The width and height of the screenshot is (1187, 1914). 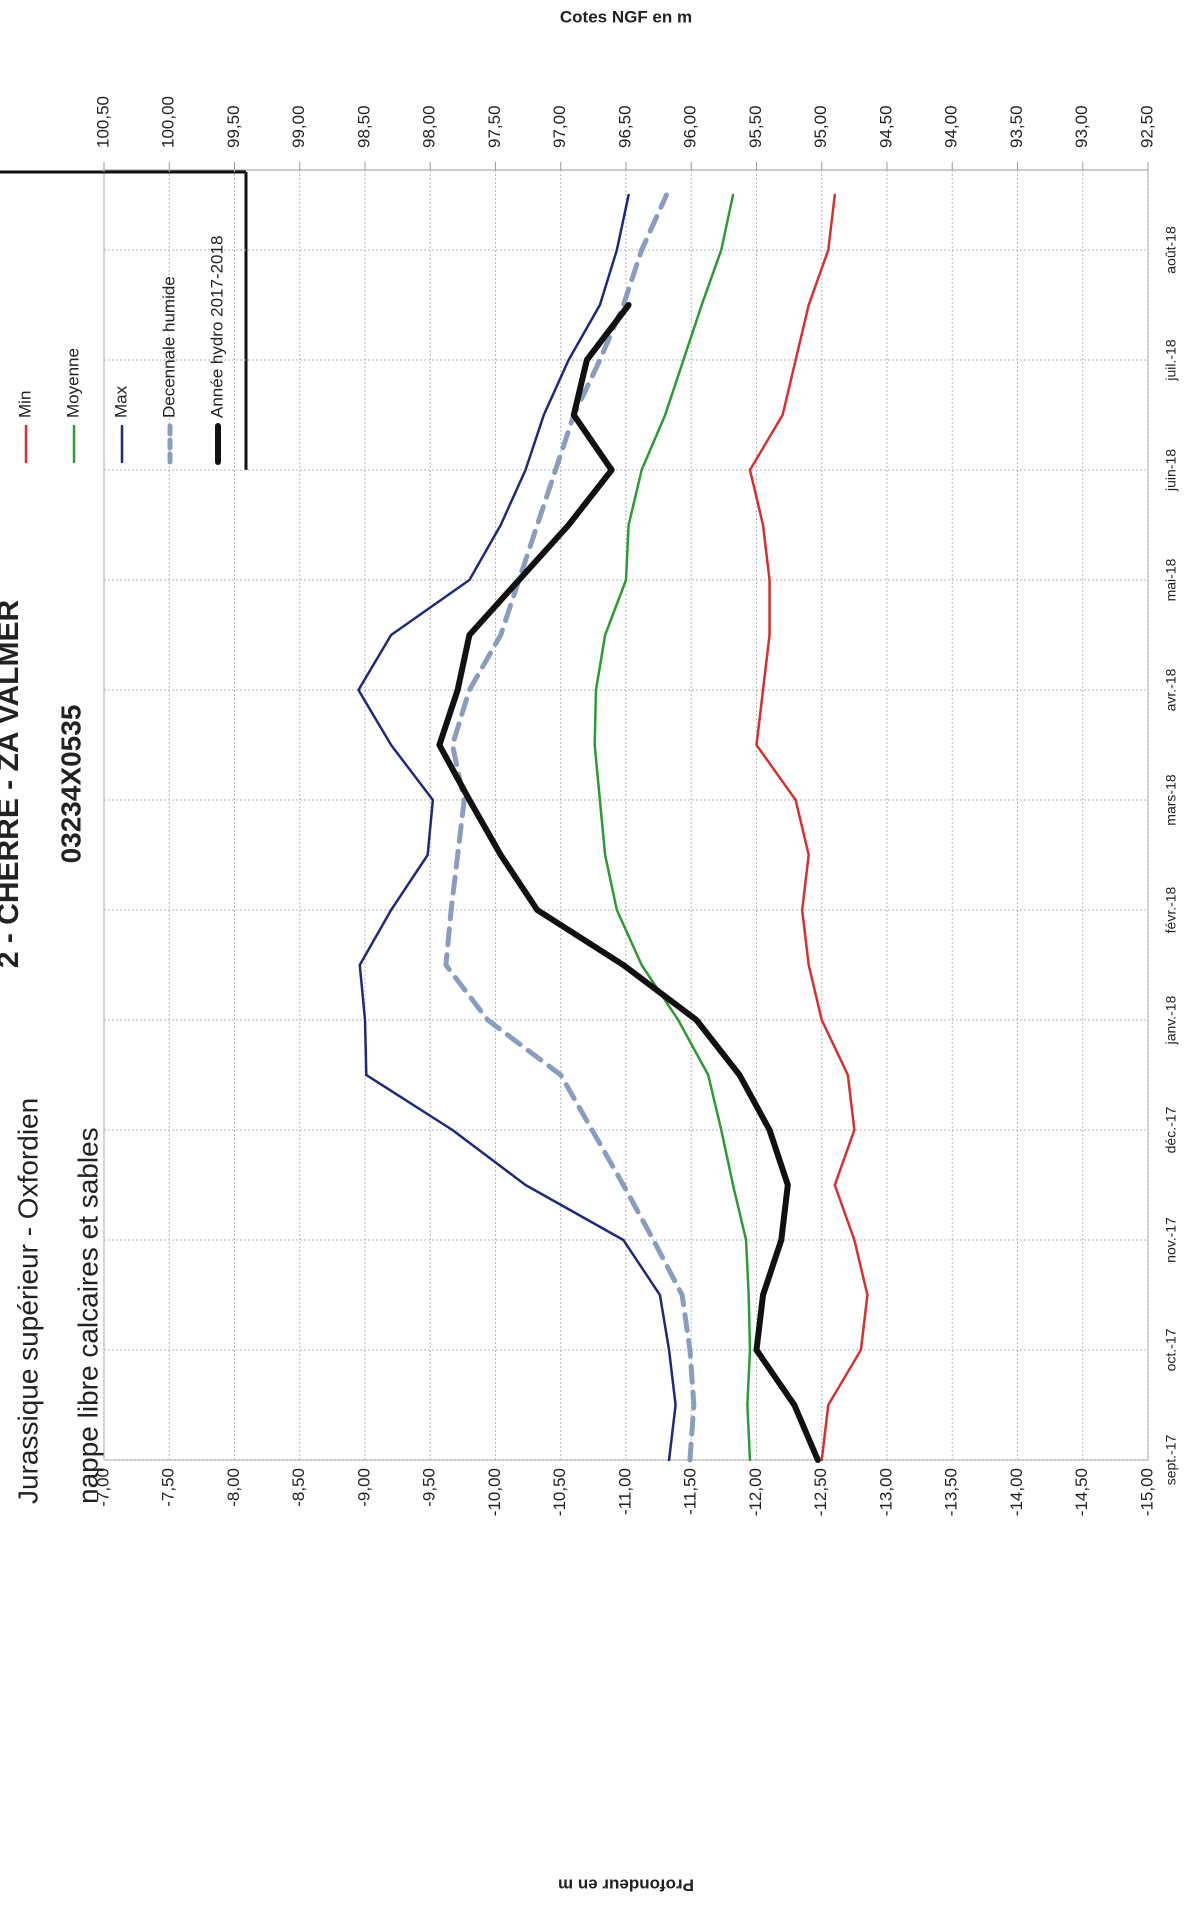 I want to click on x-tick-label: avr.-18, so click(x=1171, y=689).